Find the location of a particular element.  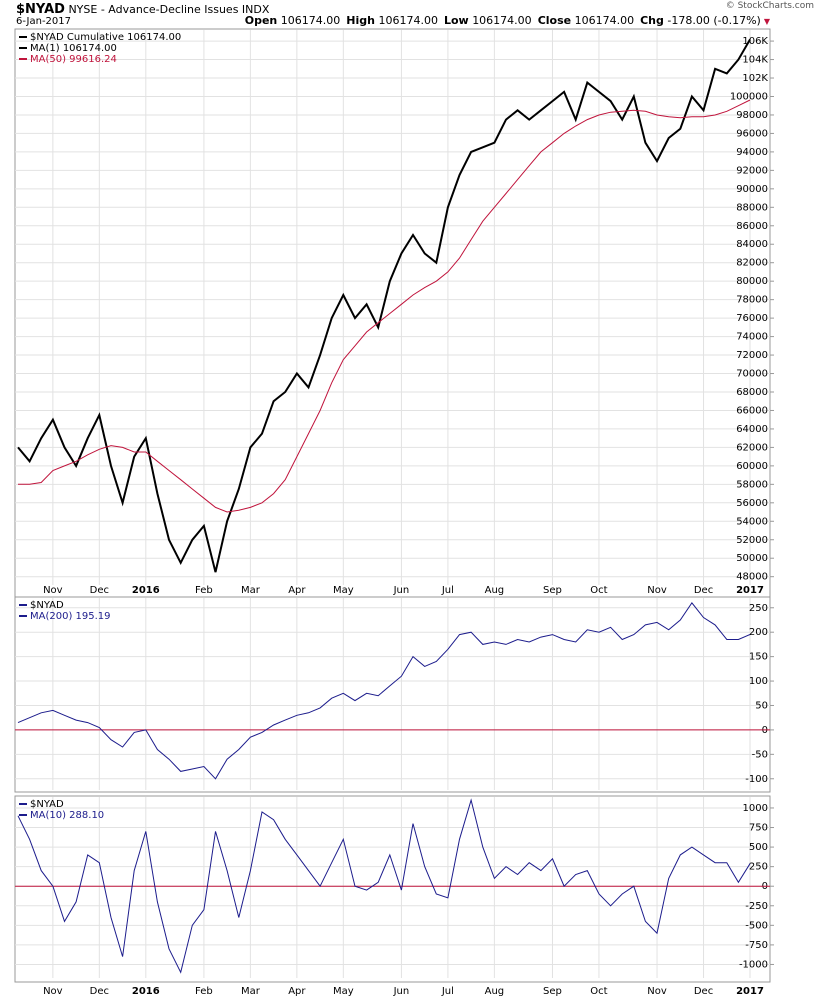

y-tick-label: 82000 is located at coordinates (752, 263).